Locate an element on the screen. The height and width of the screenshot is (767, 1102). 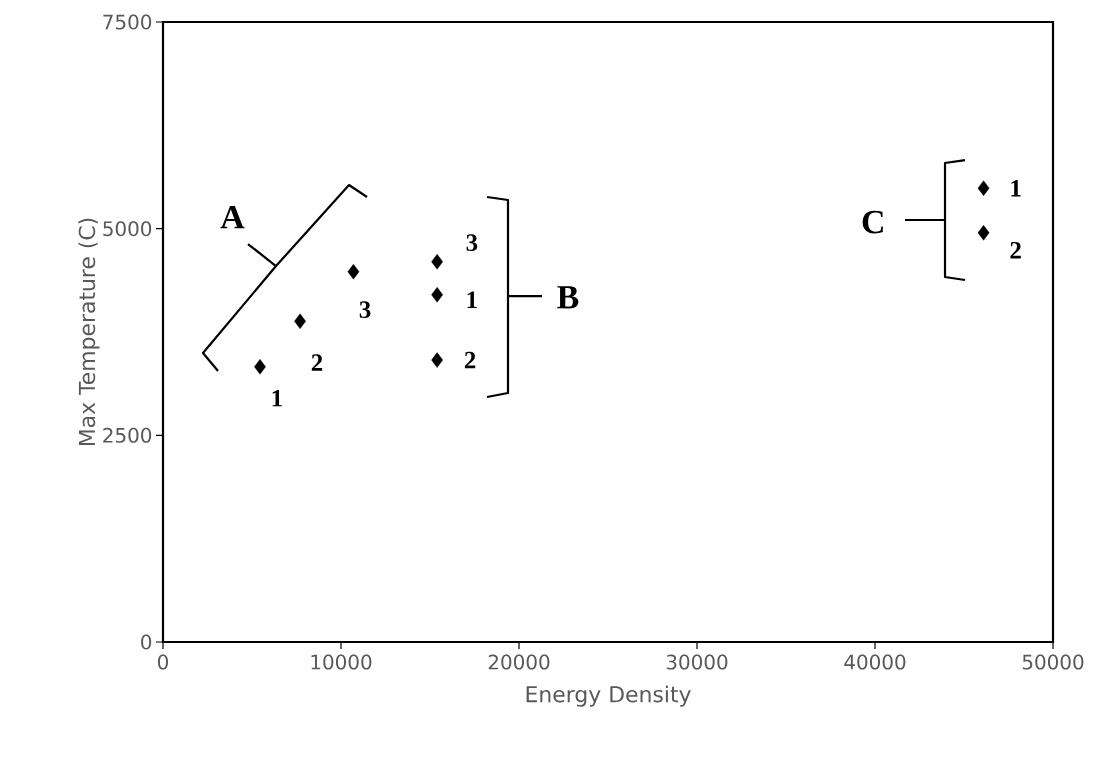
x-tick-label: 0 is located at coordinates (163, 662).